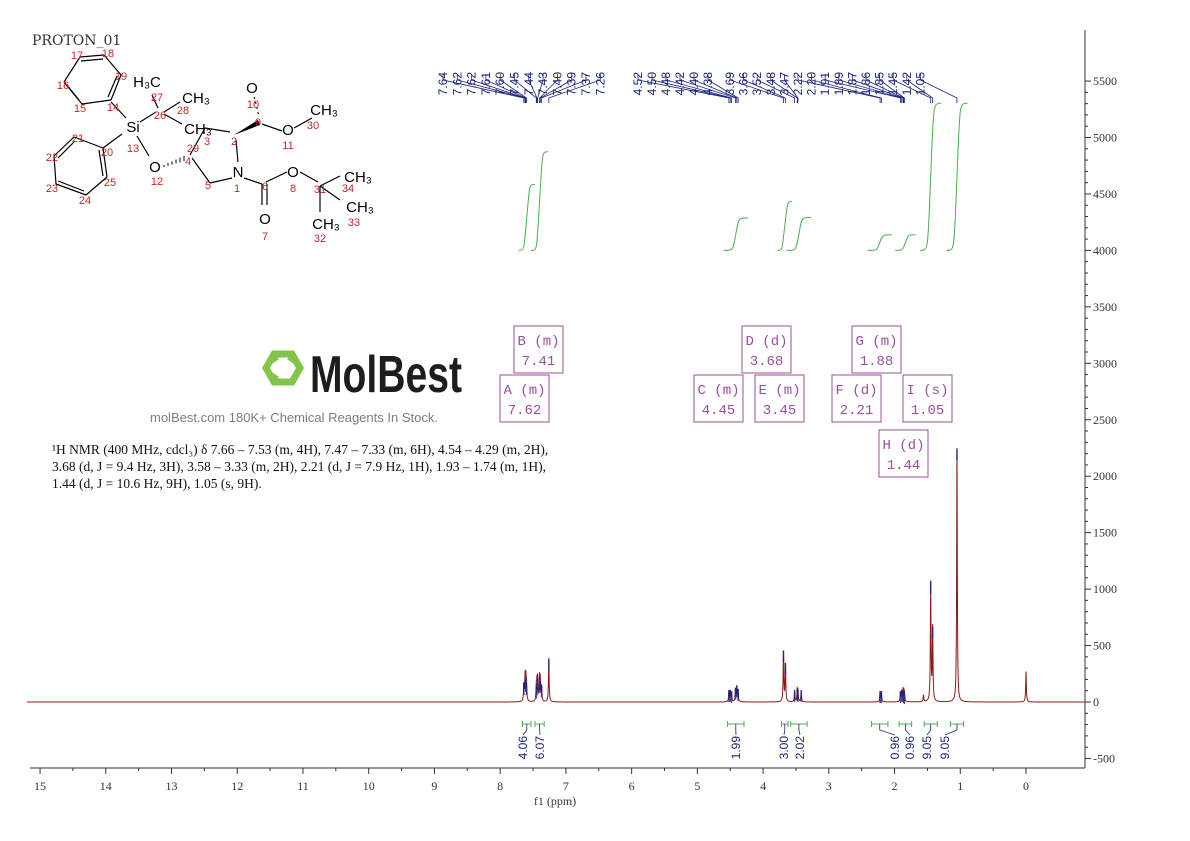 The width and height of the screenshot is (1190, 841). What do you see at coordinates (1104, 758) in the screenshot?
I see `y-tick-label: -500` at bounding box center [1104, 758].